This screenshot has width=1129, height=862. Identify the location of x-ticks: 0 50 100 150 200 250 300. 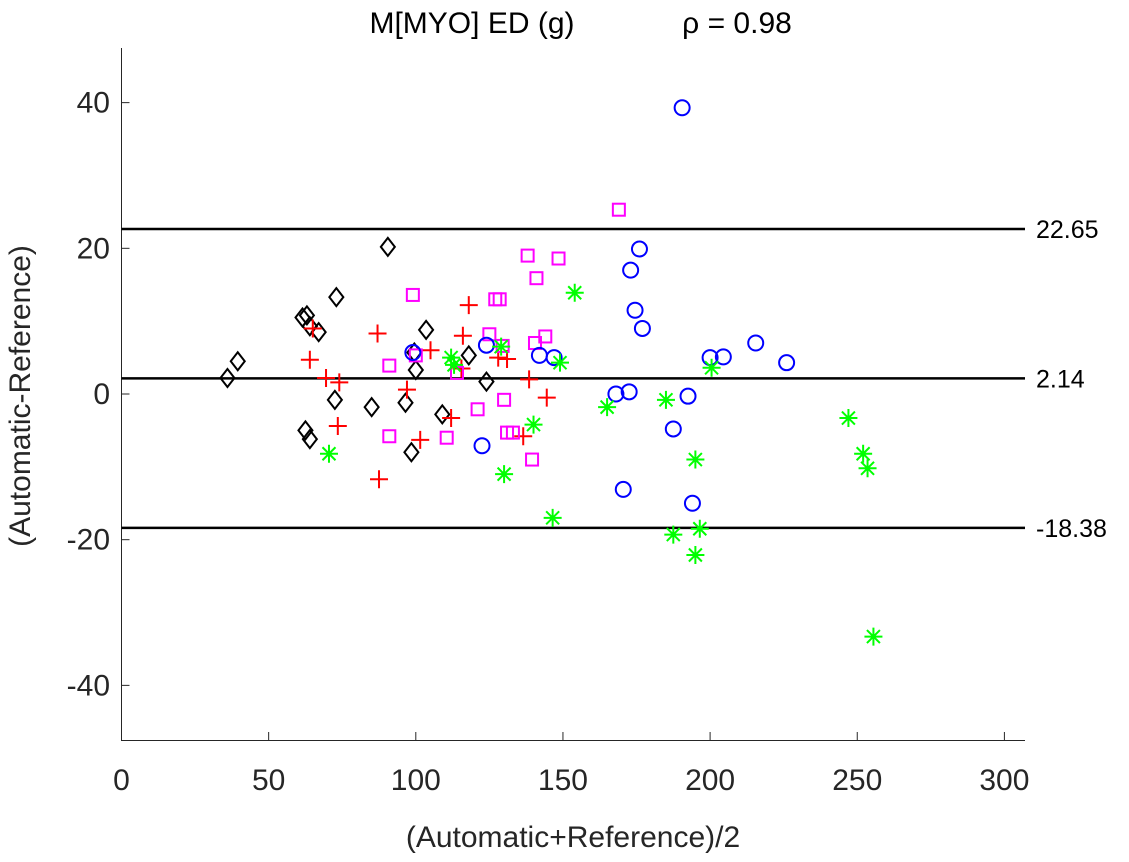
(571, 764).